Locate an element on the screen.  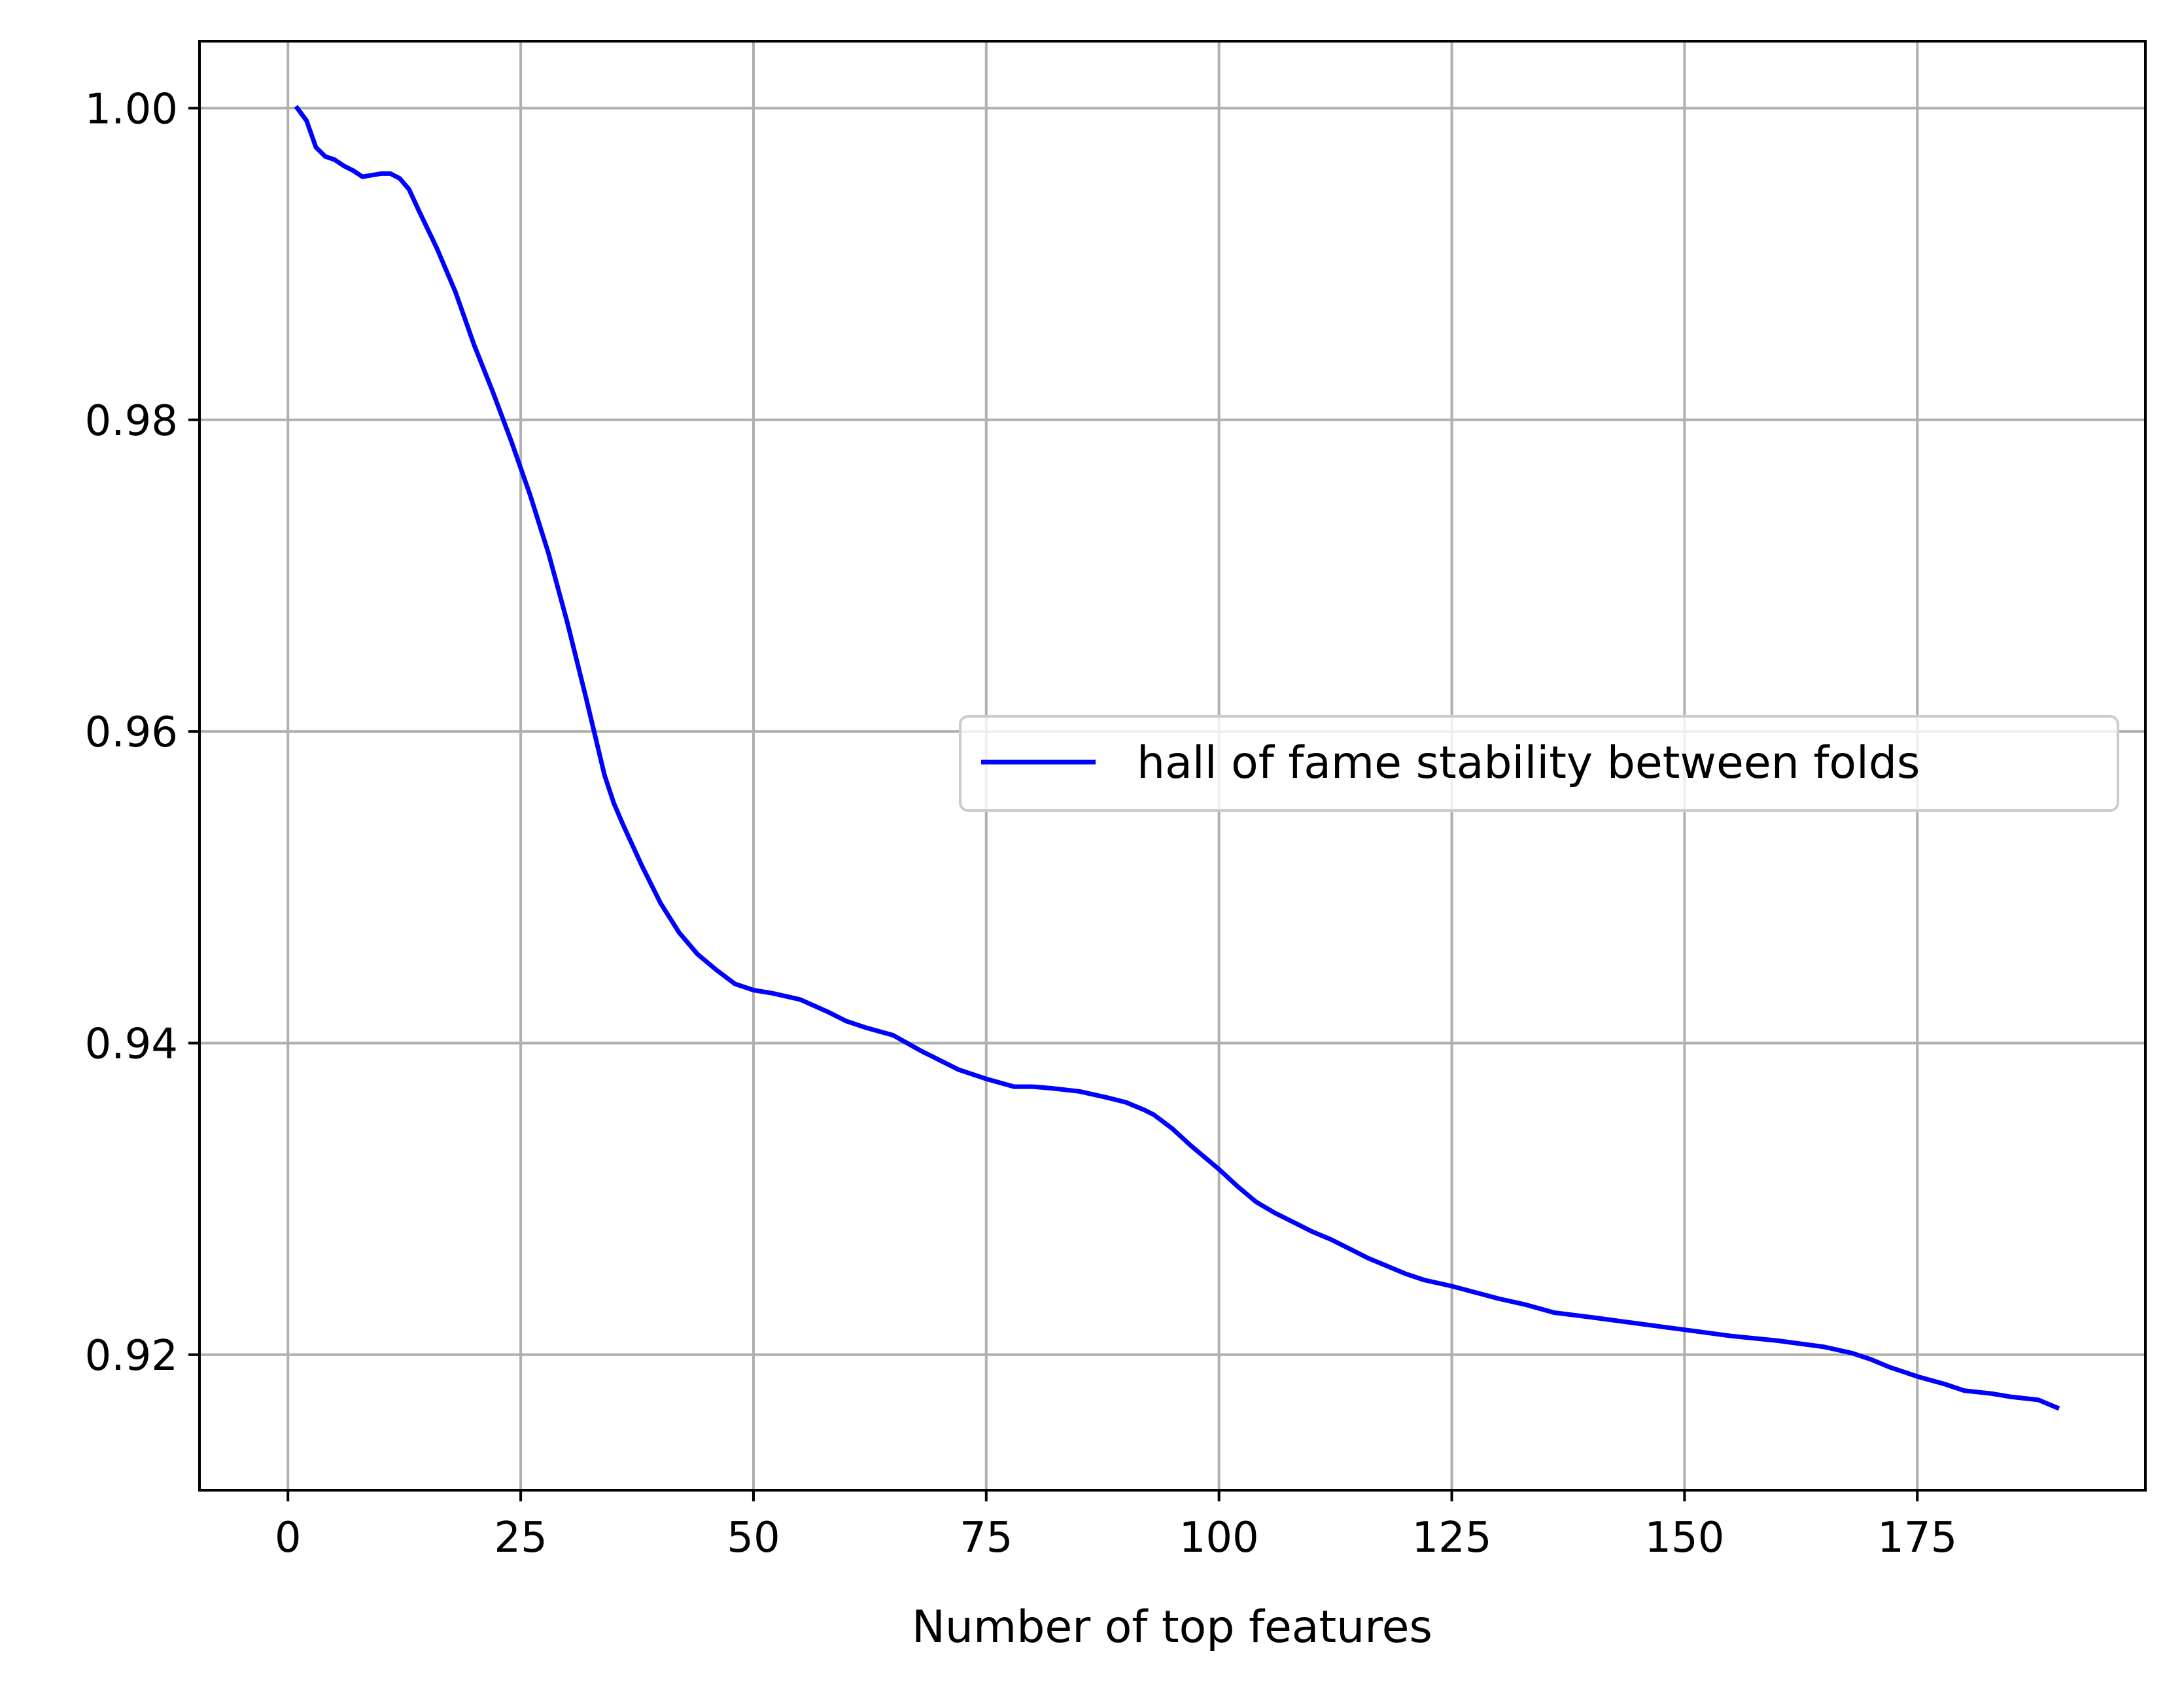
x-axis-label: Number of top features is located at coordinates (1172, 1627).